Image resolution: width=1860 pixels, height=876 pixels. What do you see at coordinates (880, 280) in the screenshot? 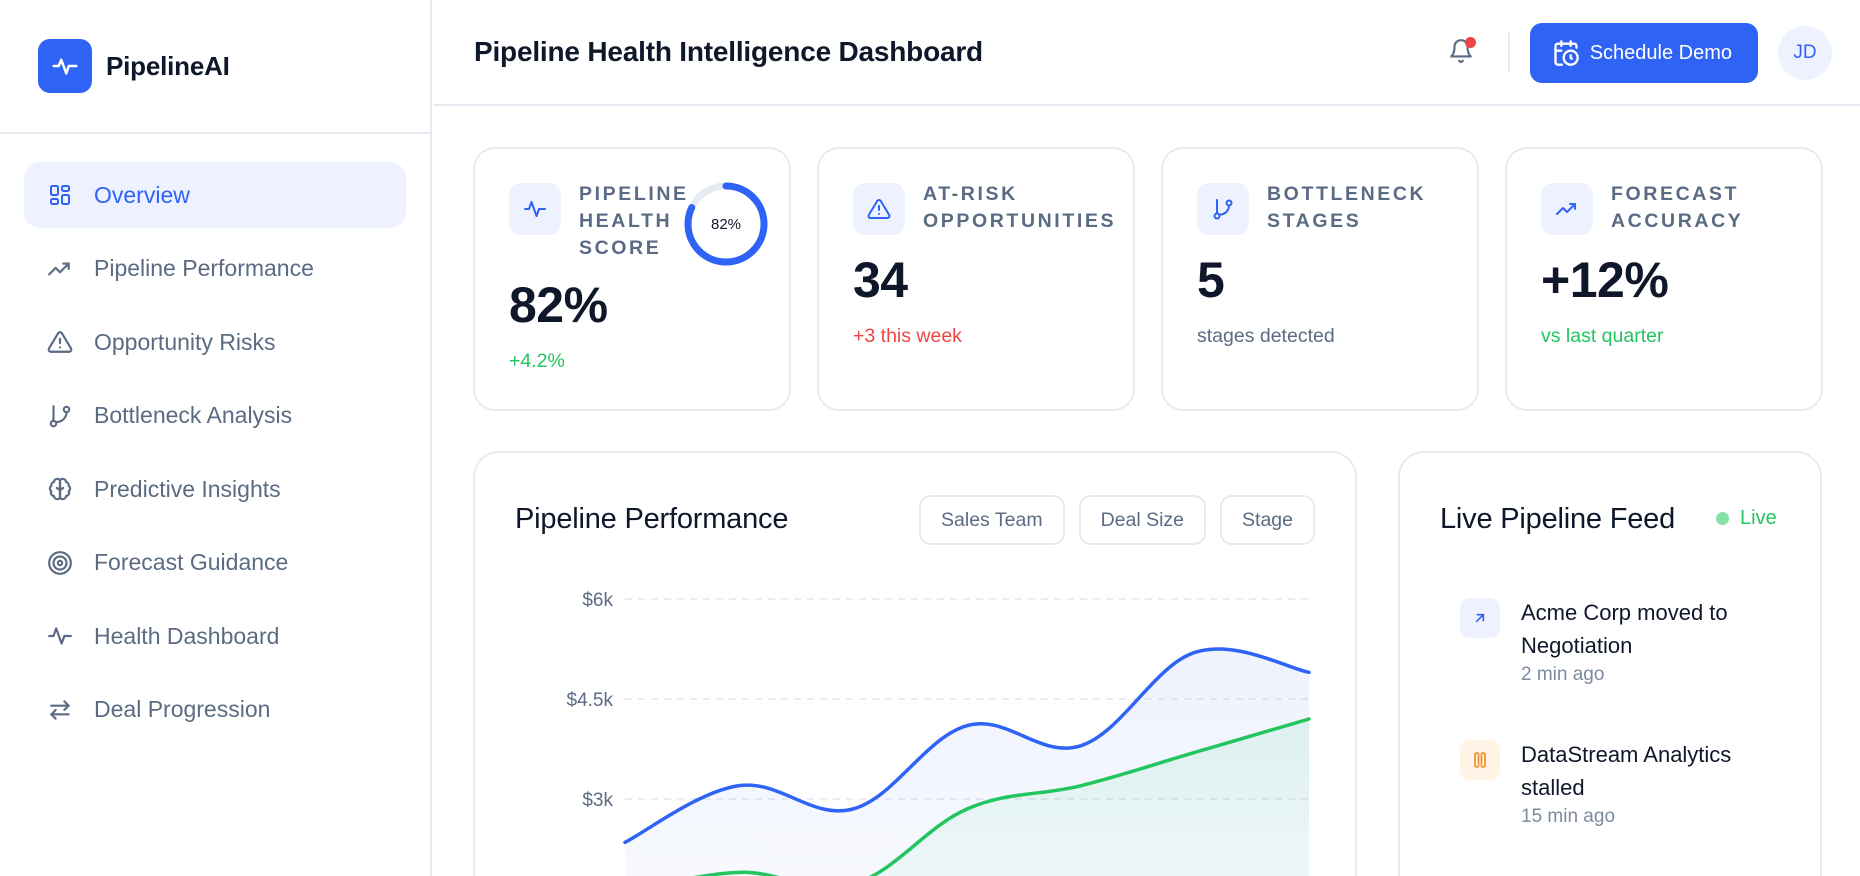
I see `kpi-value: 34` at bounding box center [880, 280].